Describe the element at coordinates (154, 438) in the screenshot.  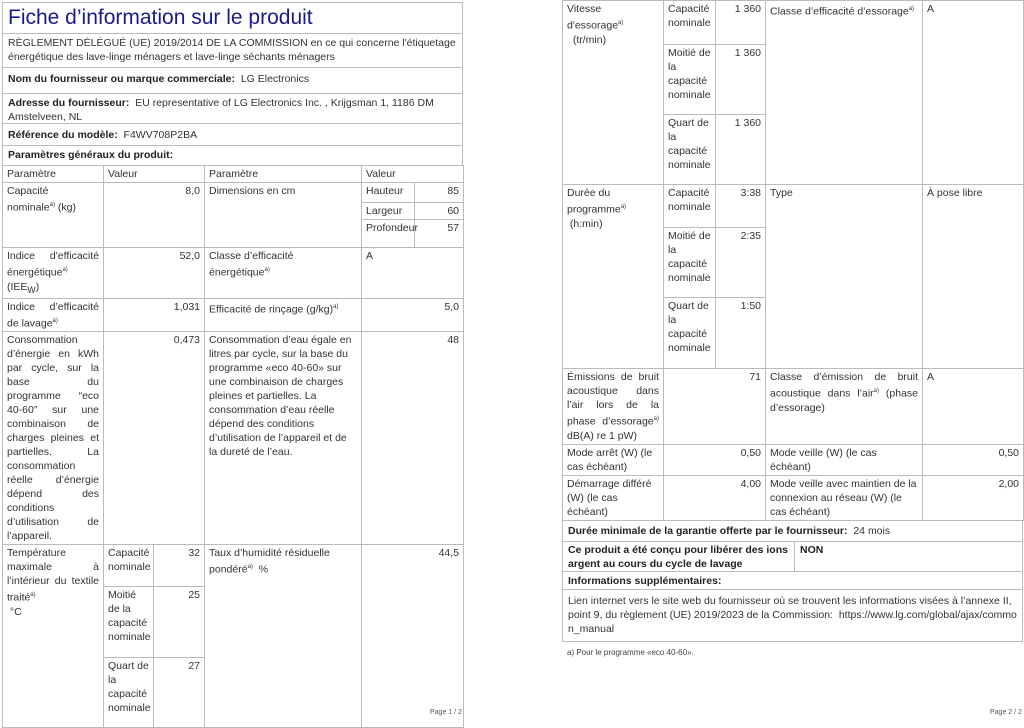
I see `energy-value: 0,473` at that location.